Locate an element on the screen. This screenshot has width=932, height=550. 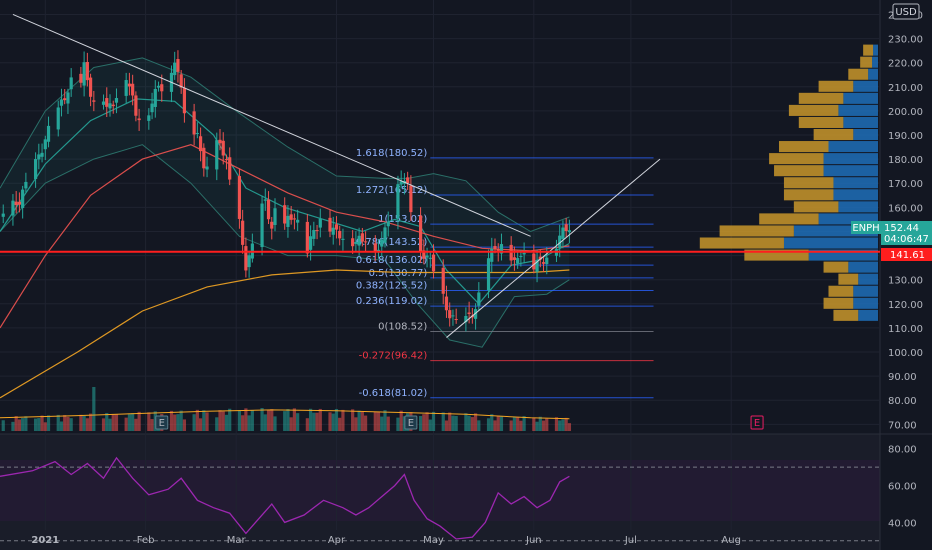
fib-label: -0.618(81.02) is located at coordinates (393, 393).